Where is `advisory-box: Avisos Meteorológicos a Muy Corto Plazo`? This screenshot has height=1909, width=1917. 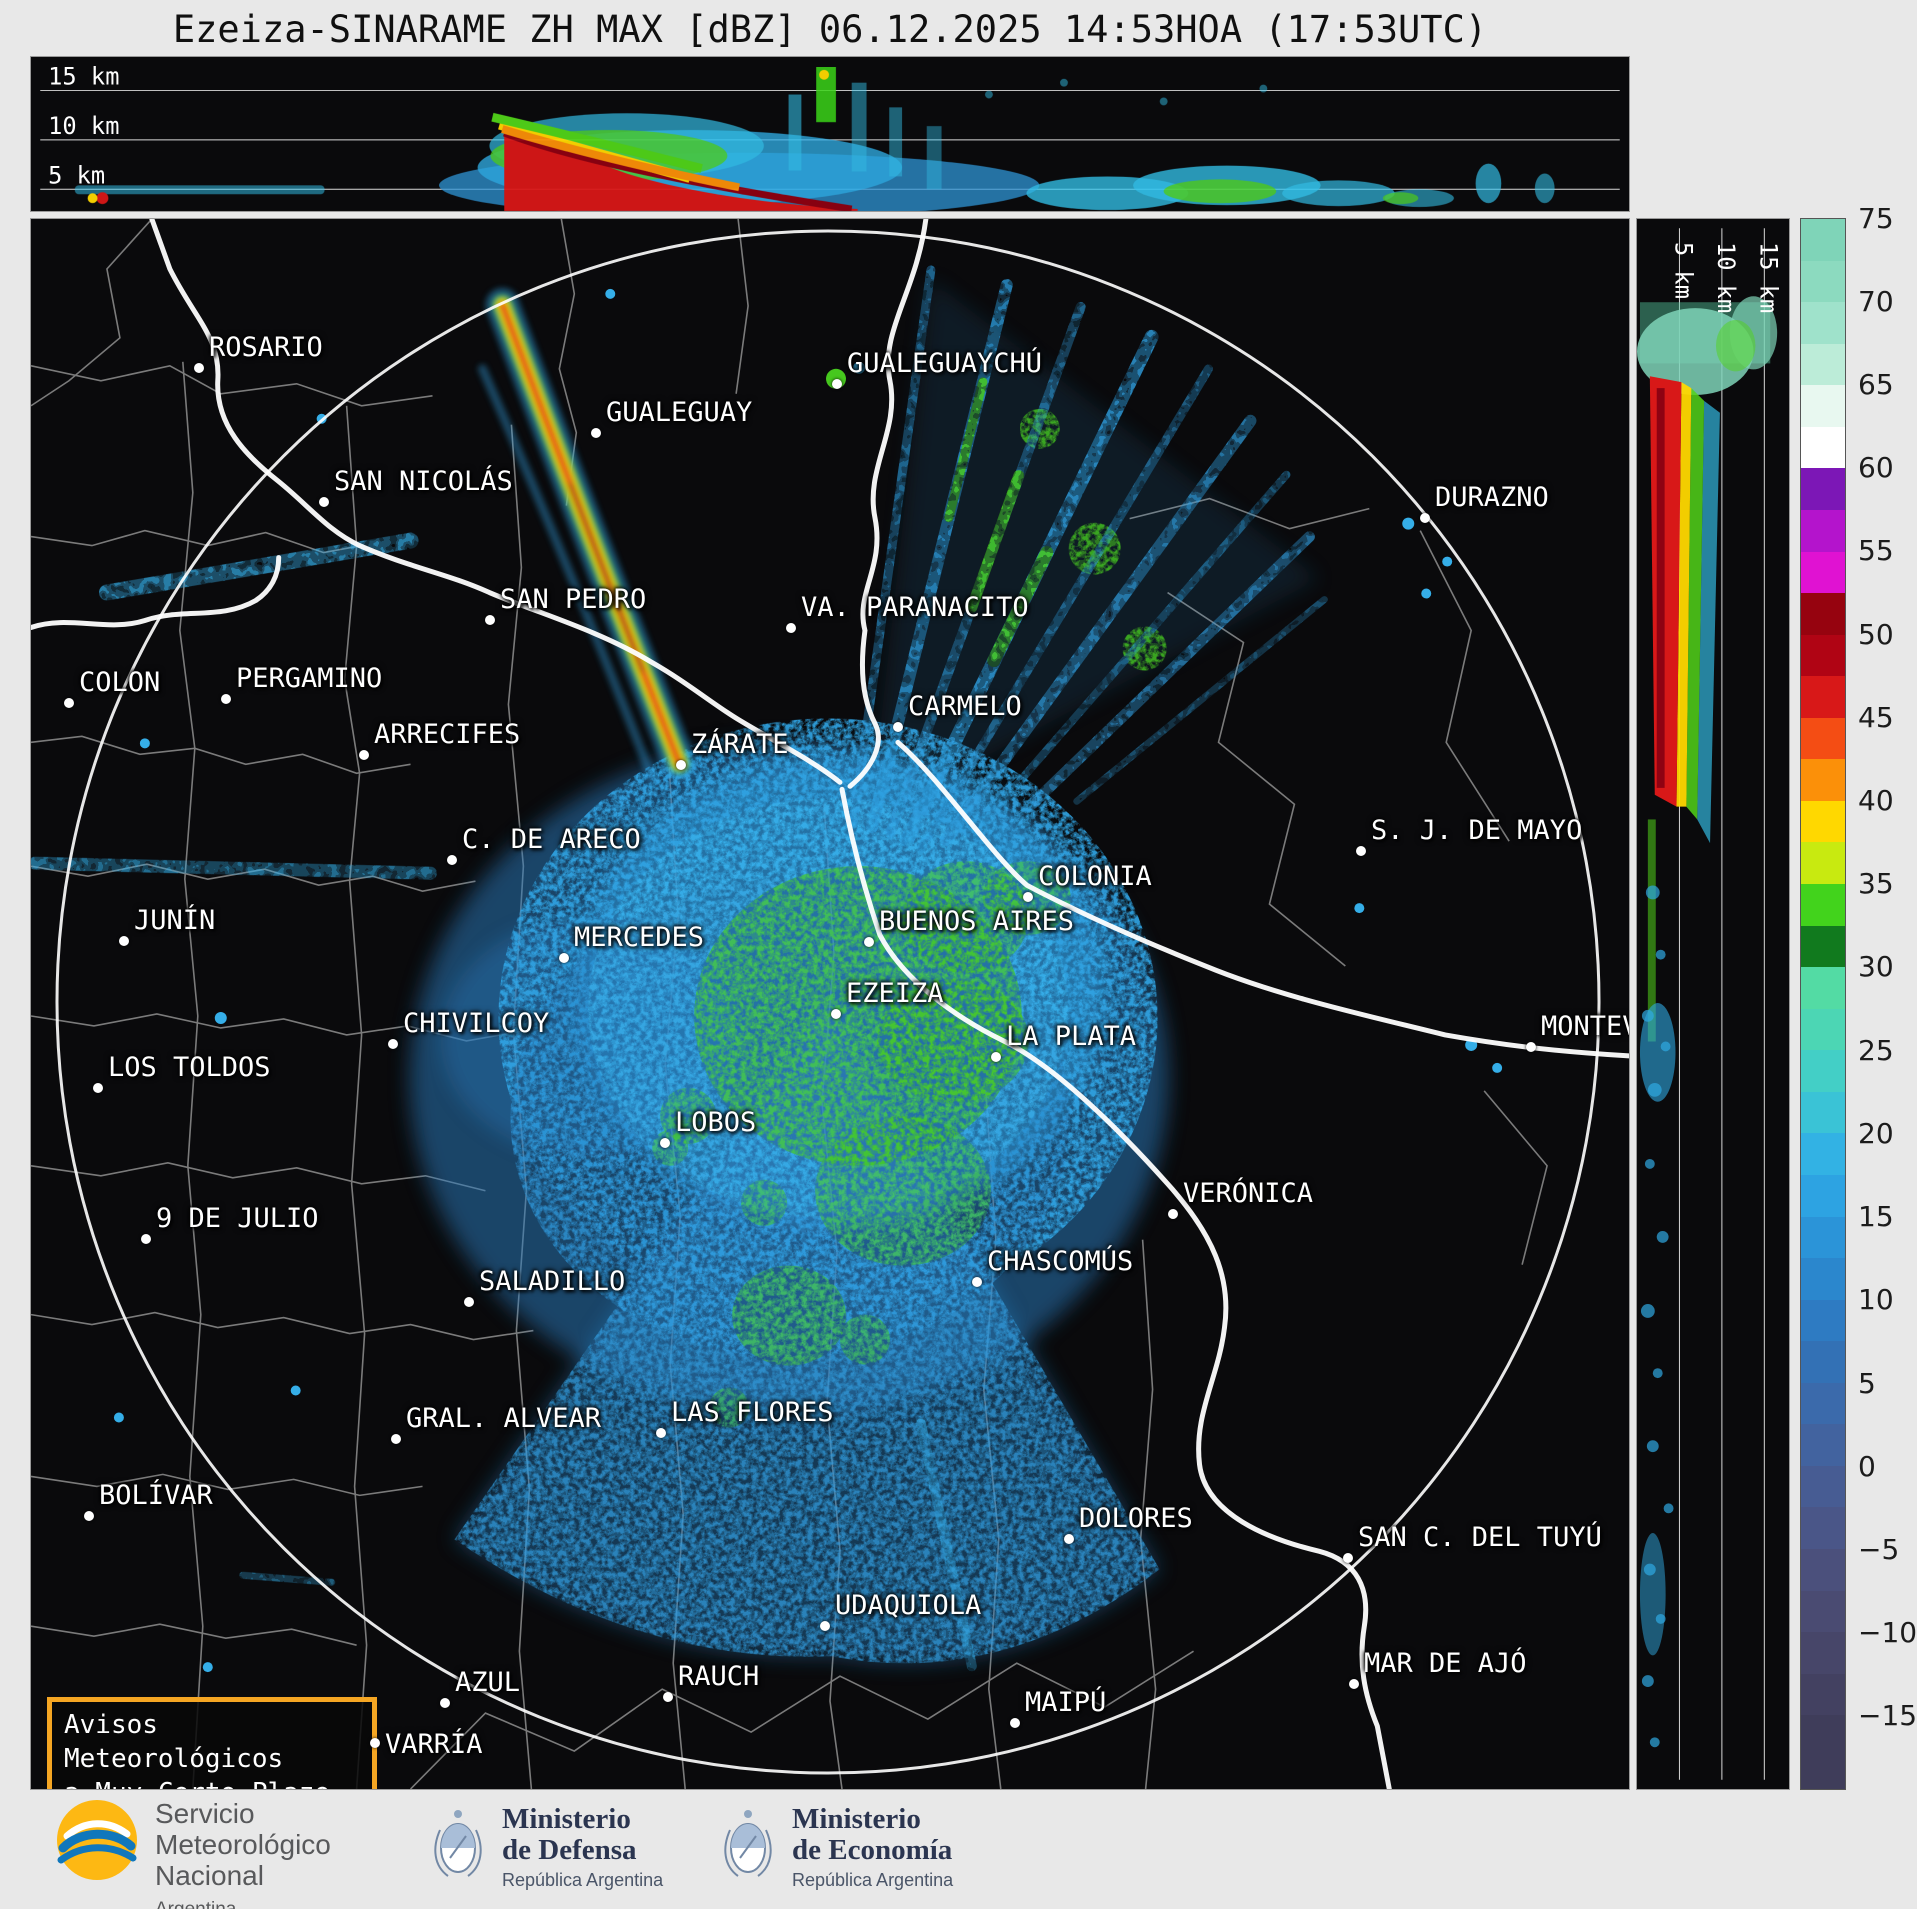
advisory-box: Avisos Meteorológicos a Muy Corto Plazo is located at coordinates (212, 1743).